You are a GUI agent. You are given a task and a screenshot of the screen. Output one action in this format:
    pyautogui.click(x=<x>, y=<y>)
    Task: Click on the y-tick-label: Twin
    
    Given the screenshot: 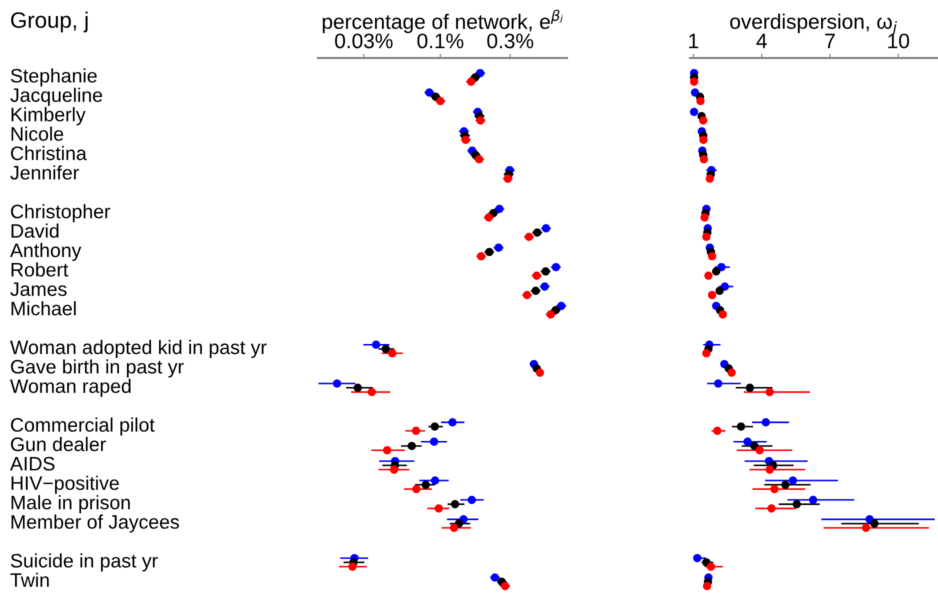 What is the action you would take?
    pyautogui.click(x=29, y=579)
    